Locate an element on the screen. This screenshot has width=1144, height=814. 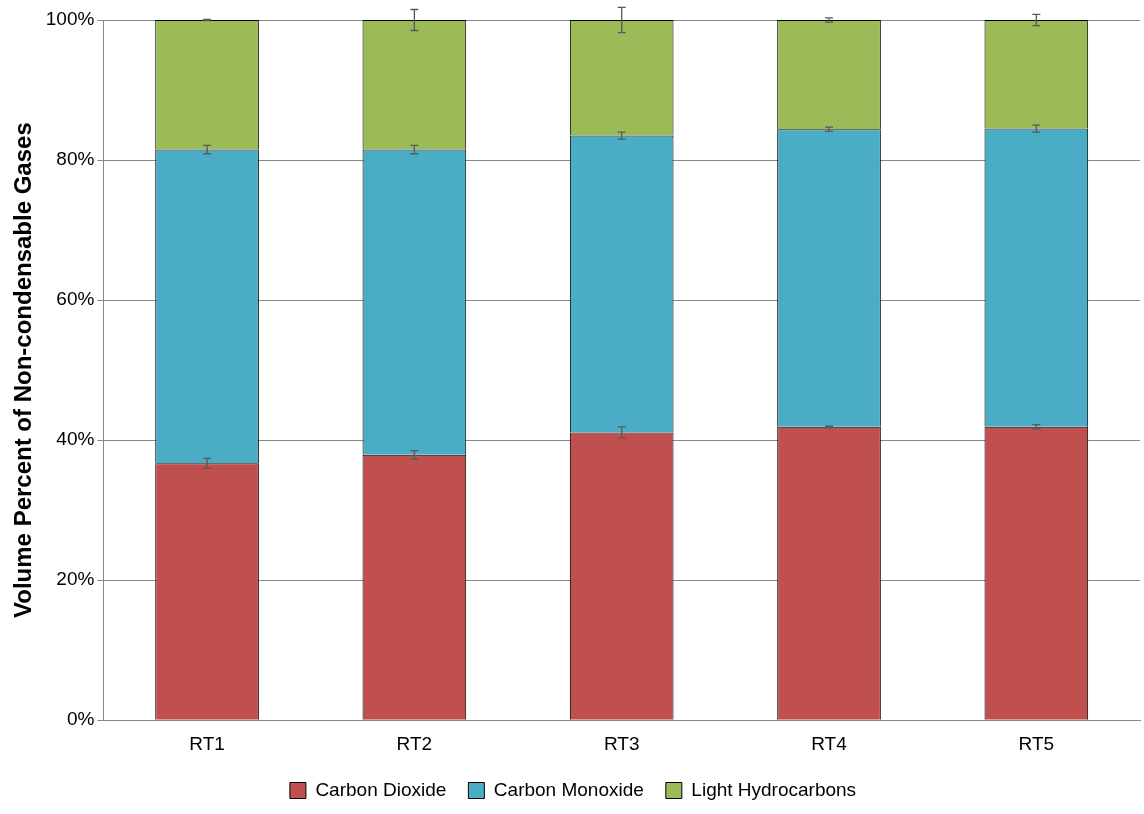
y-tick-label: 0% is located at coordinates (80, 719).